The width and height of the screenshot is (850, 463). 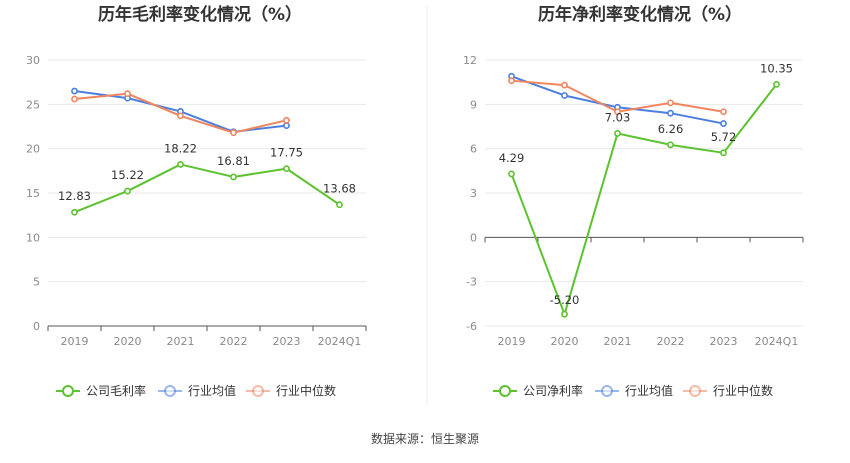 I want to click on legend-item: 公司毛利率, so click(x=101, y=390).